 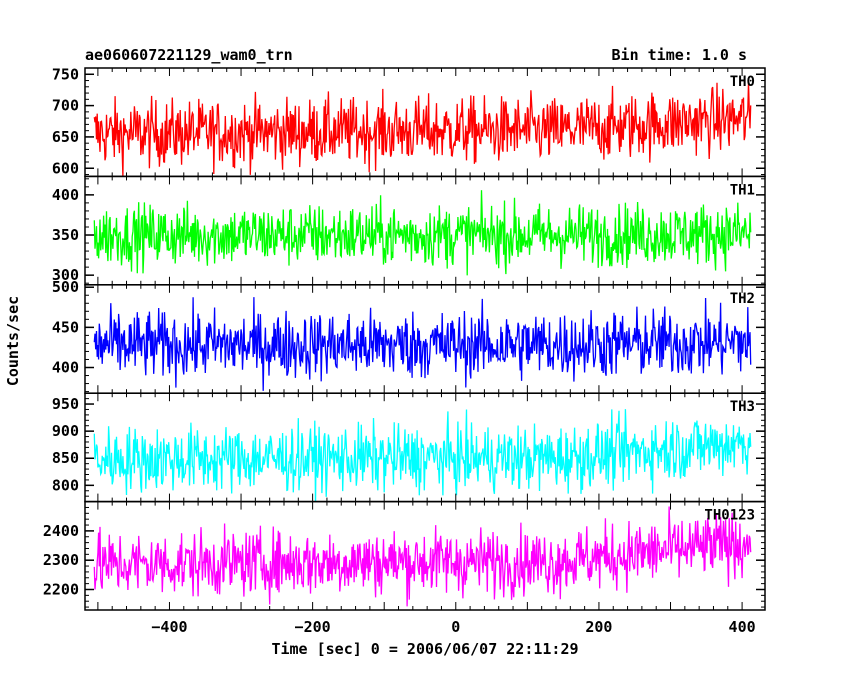 I want to click on x-tick-label: −200, so click(x=313, y=627).